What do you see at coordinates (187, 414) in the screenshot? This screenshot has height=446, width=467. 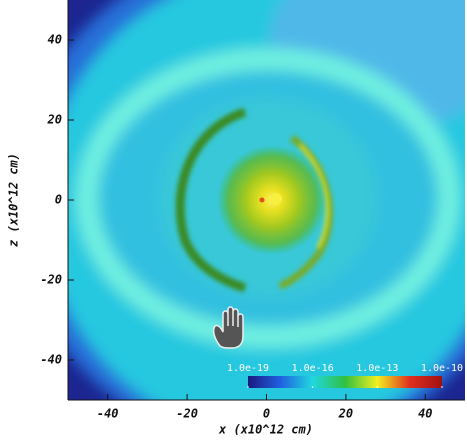 I see `x-tick-label: -20` at bounding box center [187, 414].